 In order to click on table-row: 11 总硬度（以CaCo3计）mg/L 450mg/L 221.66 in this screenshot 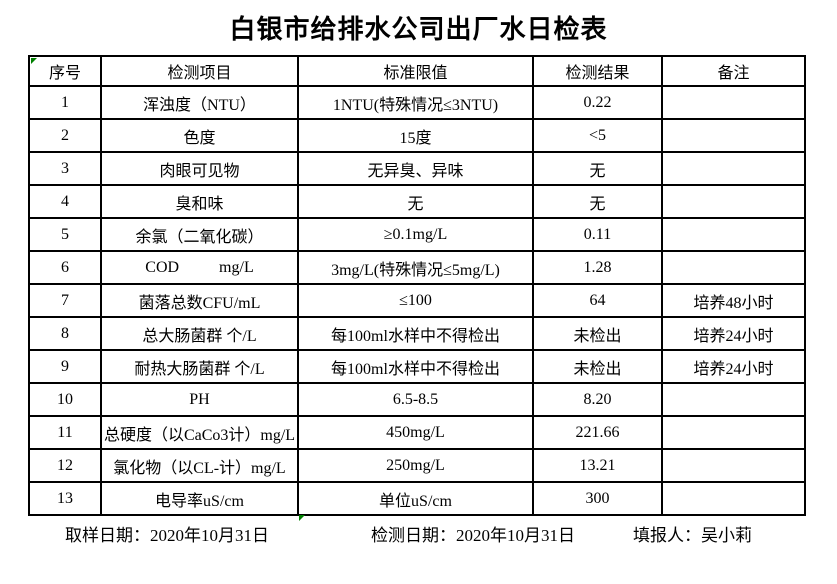, I will do `click(417, 432)`.